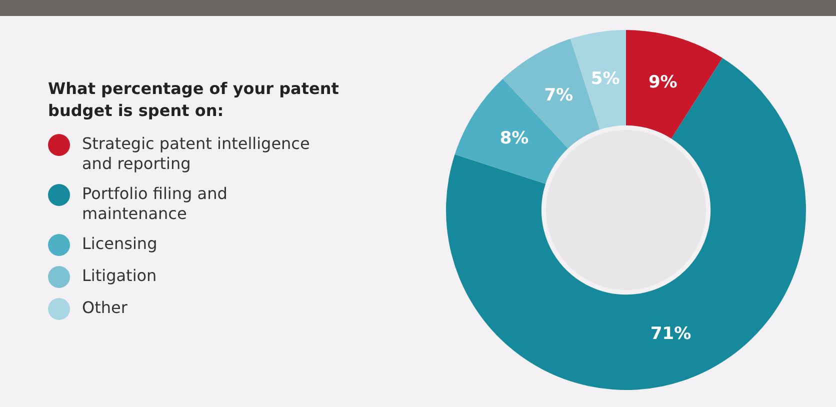 This screenshot has height=407, width=836. What do you see at coordinates (514, 138) in the screenshot?
I see `data-label: 8%` at bounding box center [514, 138].